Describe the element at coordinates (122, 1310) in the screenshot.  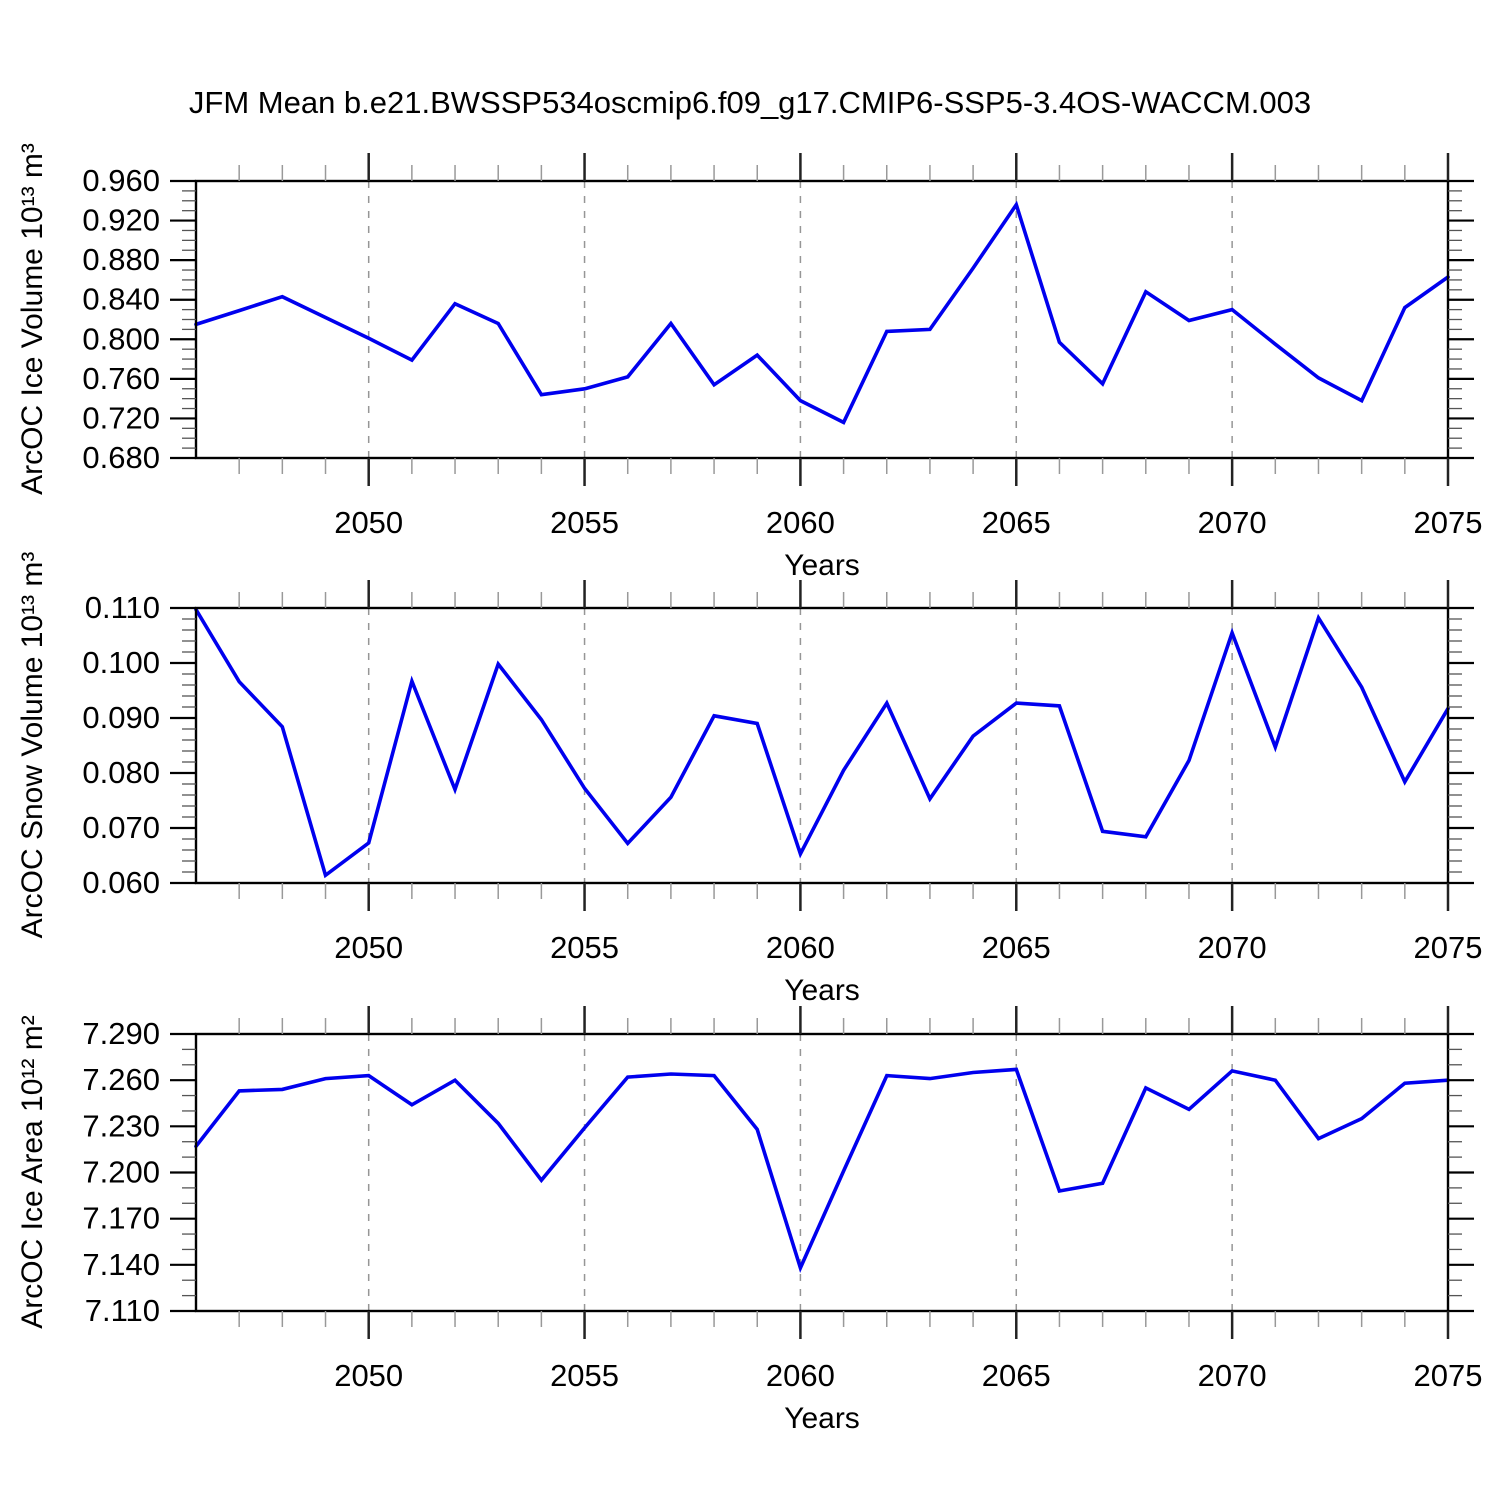
I see `y-tick-label: 7.110` at that location.